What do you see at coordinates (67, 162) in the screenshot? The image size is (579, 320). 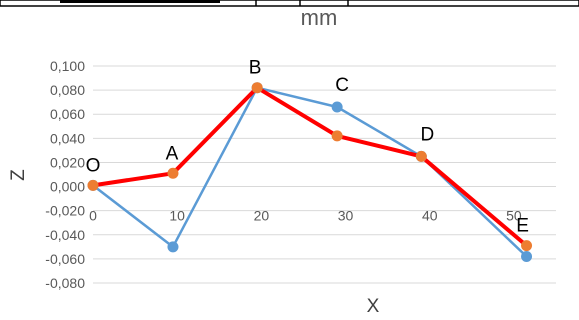 I see `y-tick-label: 0,020` at bounding box center [67, 162].